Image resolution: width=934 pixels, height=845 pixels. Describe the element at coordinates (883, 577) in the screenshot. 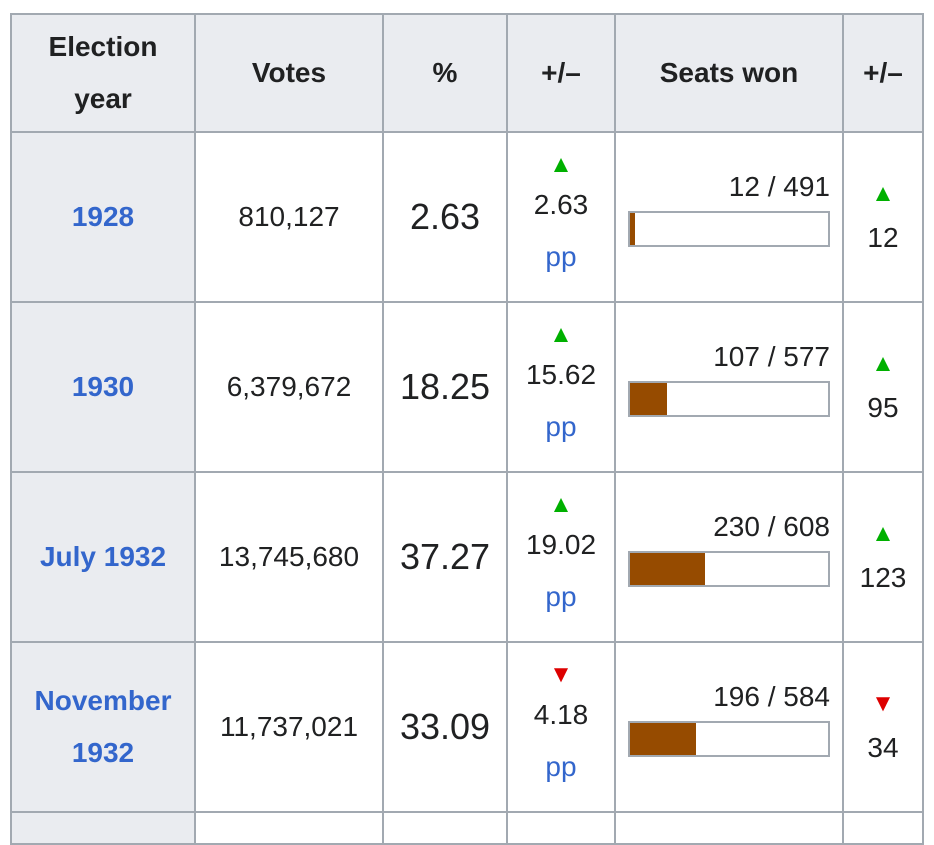

I see `seat-change-value: 123` at that location.